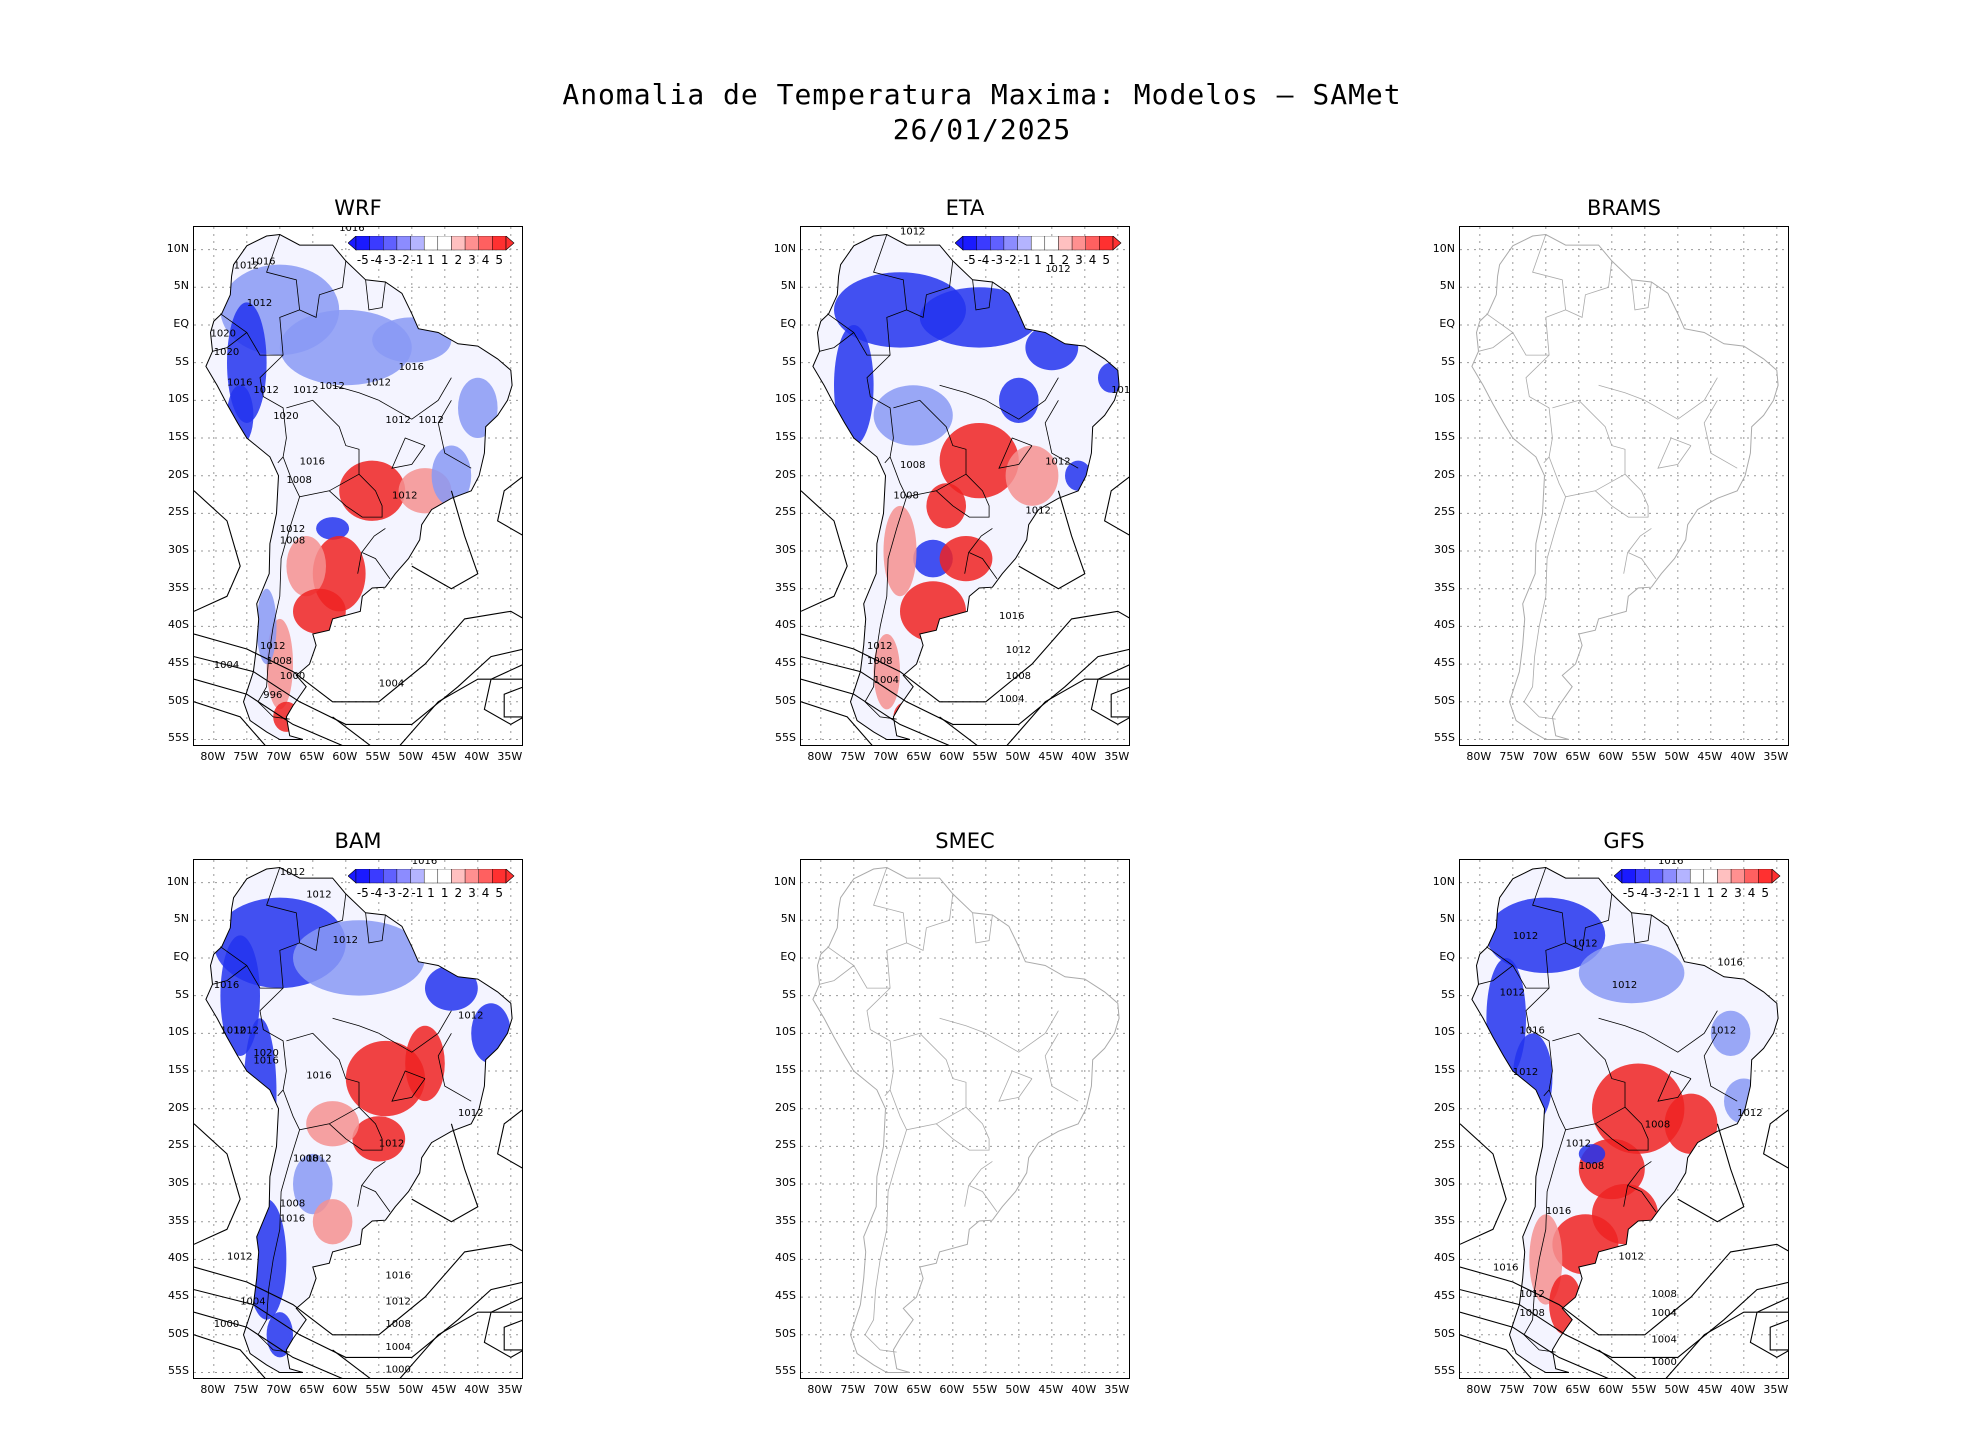 This screenshot has height=1436, width=1964. I want to click on longitude-label: 70W, so click(279, 756).